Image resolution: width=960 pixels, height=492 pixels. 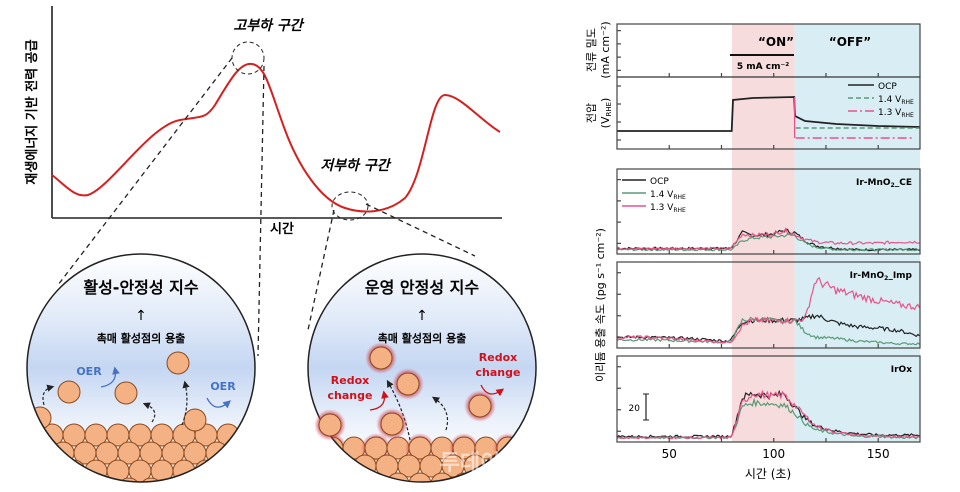 I want to click on svg-text: 전압, so click(x=591, y=113).